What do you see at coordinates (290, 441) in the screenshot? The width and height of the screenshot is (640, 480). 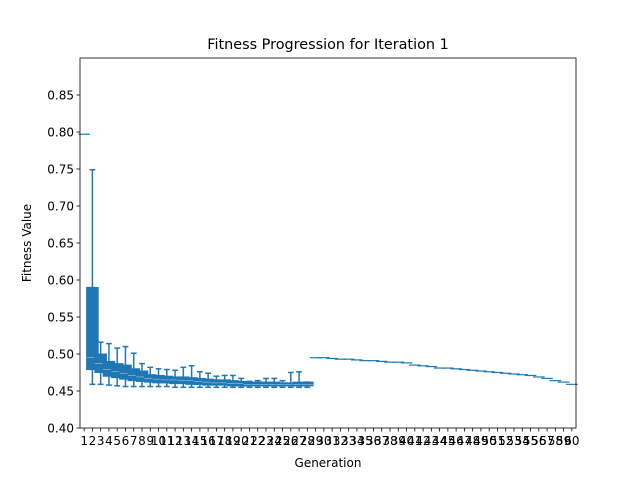 I see `x-tick-label: 26` at bounding box center [290, 441].